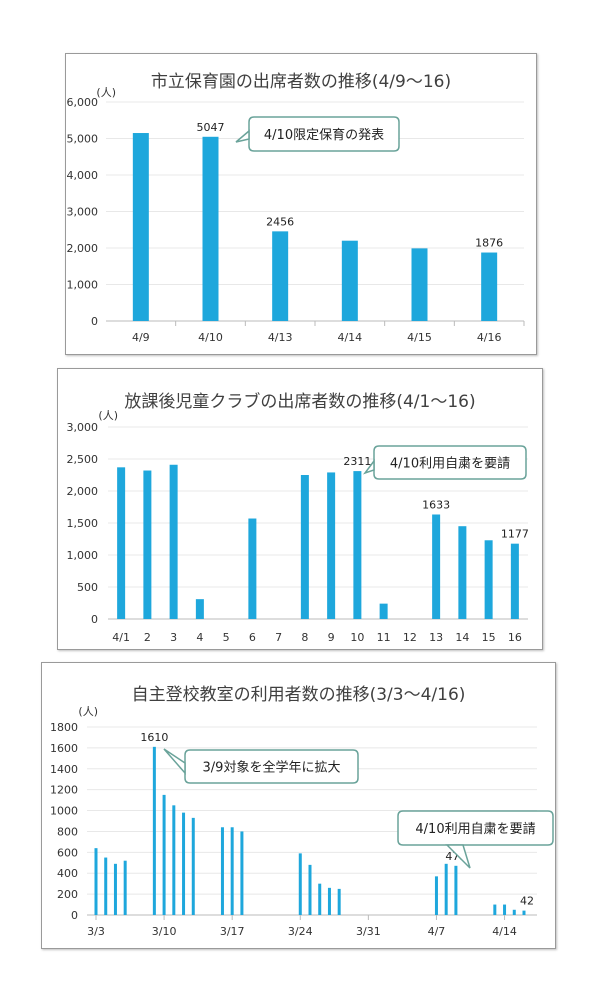  What do you see at coordinates (67, 852) in the screenshot?
I see `y-tick-label: 600` at bounding box center [67, 852].